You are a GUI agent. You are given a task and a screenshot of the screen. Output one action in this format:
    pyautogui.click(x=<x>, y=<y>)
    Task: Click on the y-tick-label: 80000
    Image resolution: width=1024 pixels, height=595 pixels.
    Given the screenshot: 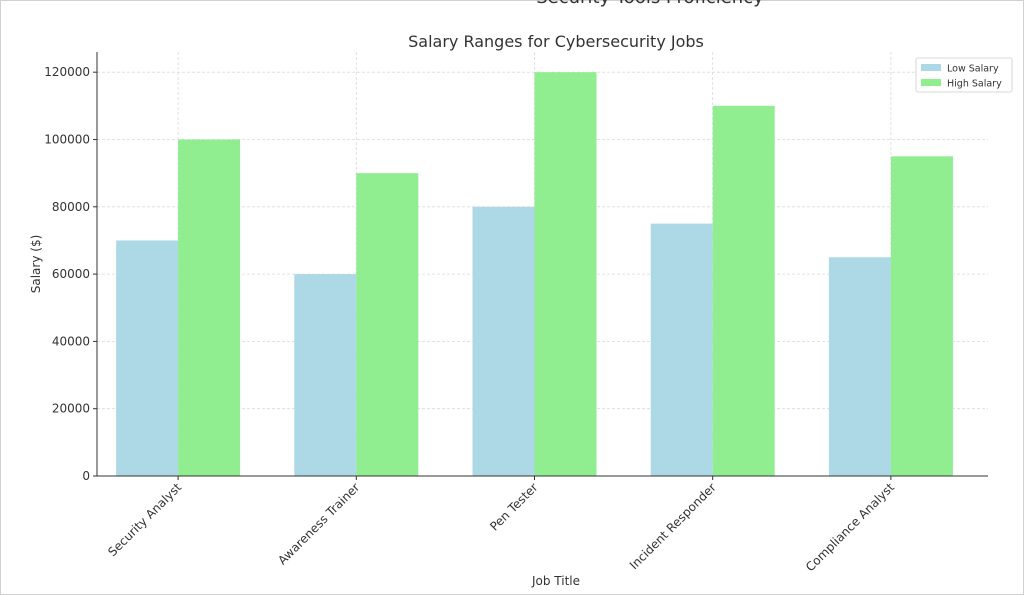 What is the action you would take?
    pyautogui.click(x=71, y=207)
    